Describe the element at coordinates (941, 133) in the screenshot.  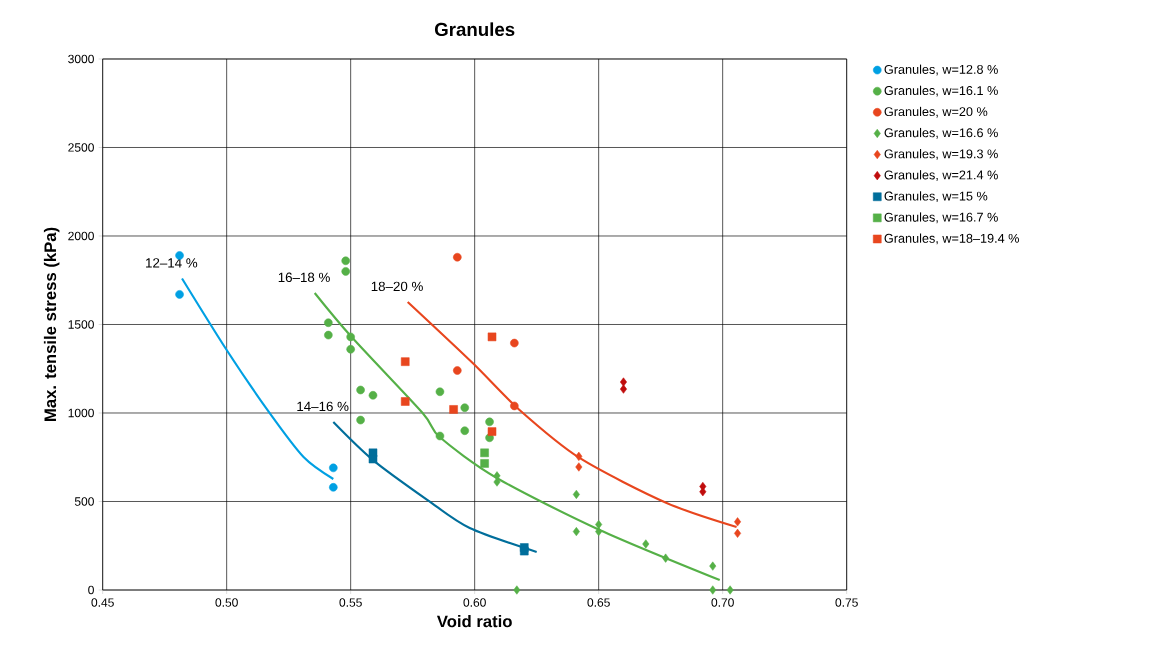
I see `legend-label: Granules, w=16.6 %` at that location.